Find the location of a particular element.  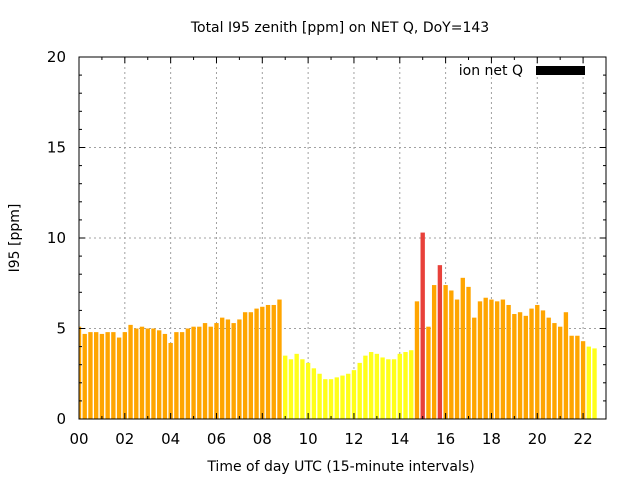

x-tick-label: 16 is located at coordinates (445, 439).